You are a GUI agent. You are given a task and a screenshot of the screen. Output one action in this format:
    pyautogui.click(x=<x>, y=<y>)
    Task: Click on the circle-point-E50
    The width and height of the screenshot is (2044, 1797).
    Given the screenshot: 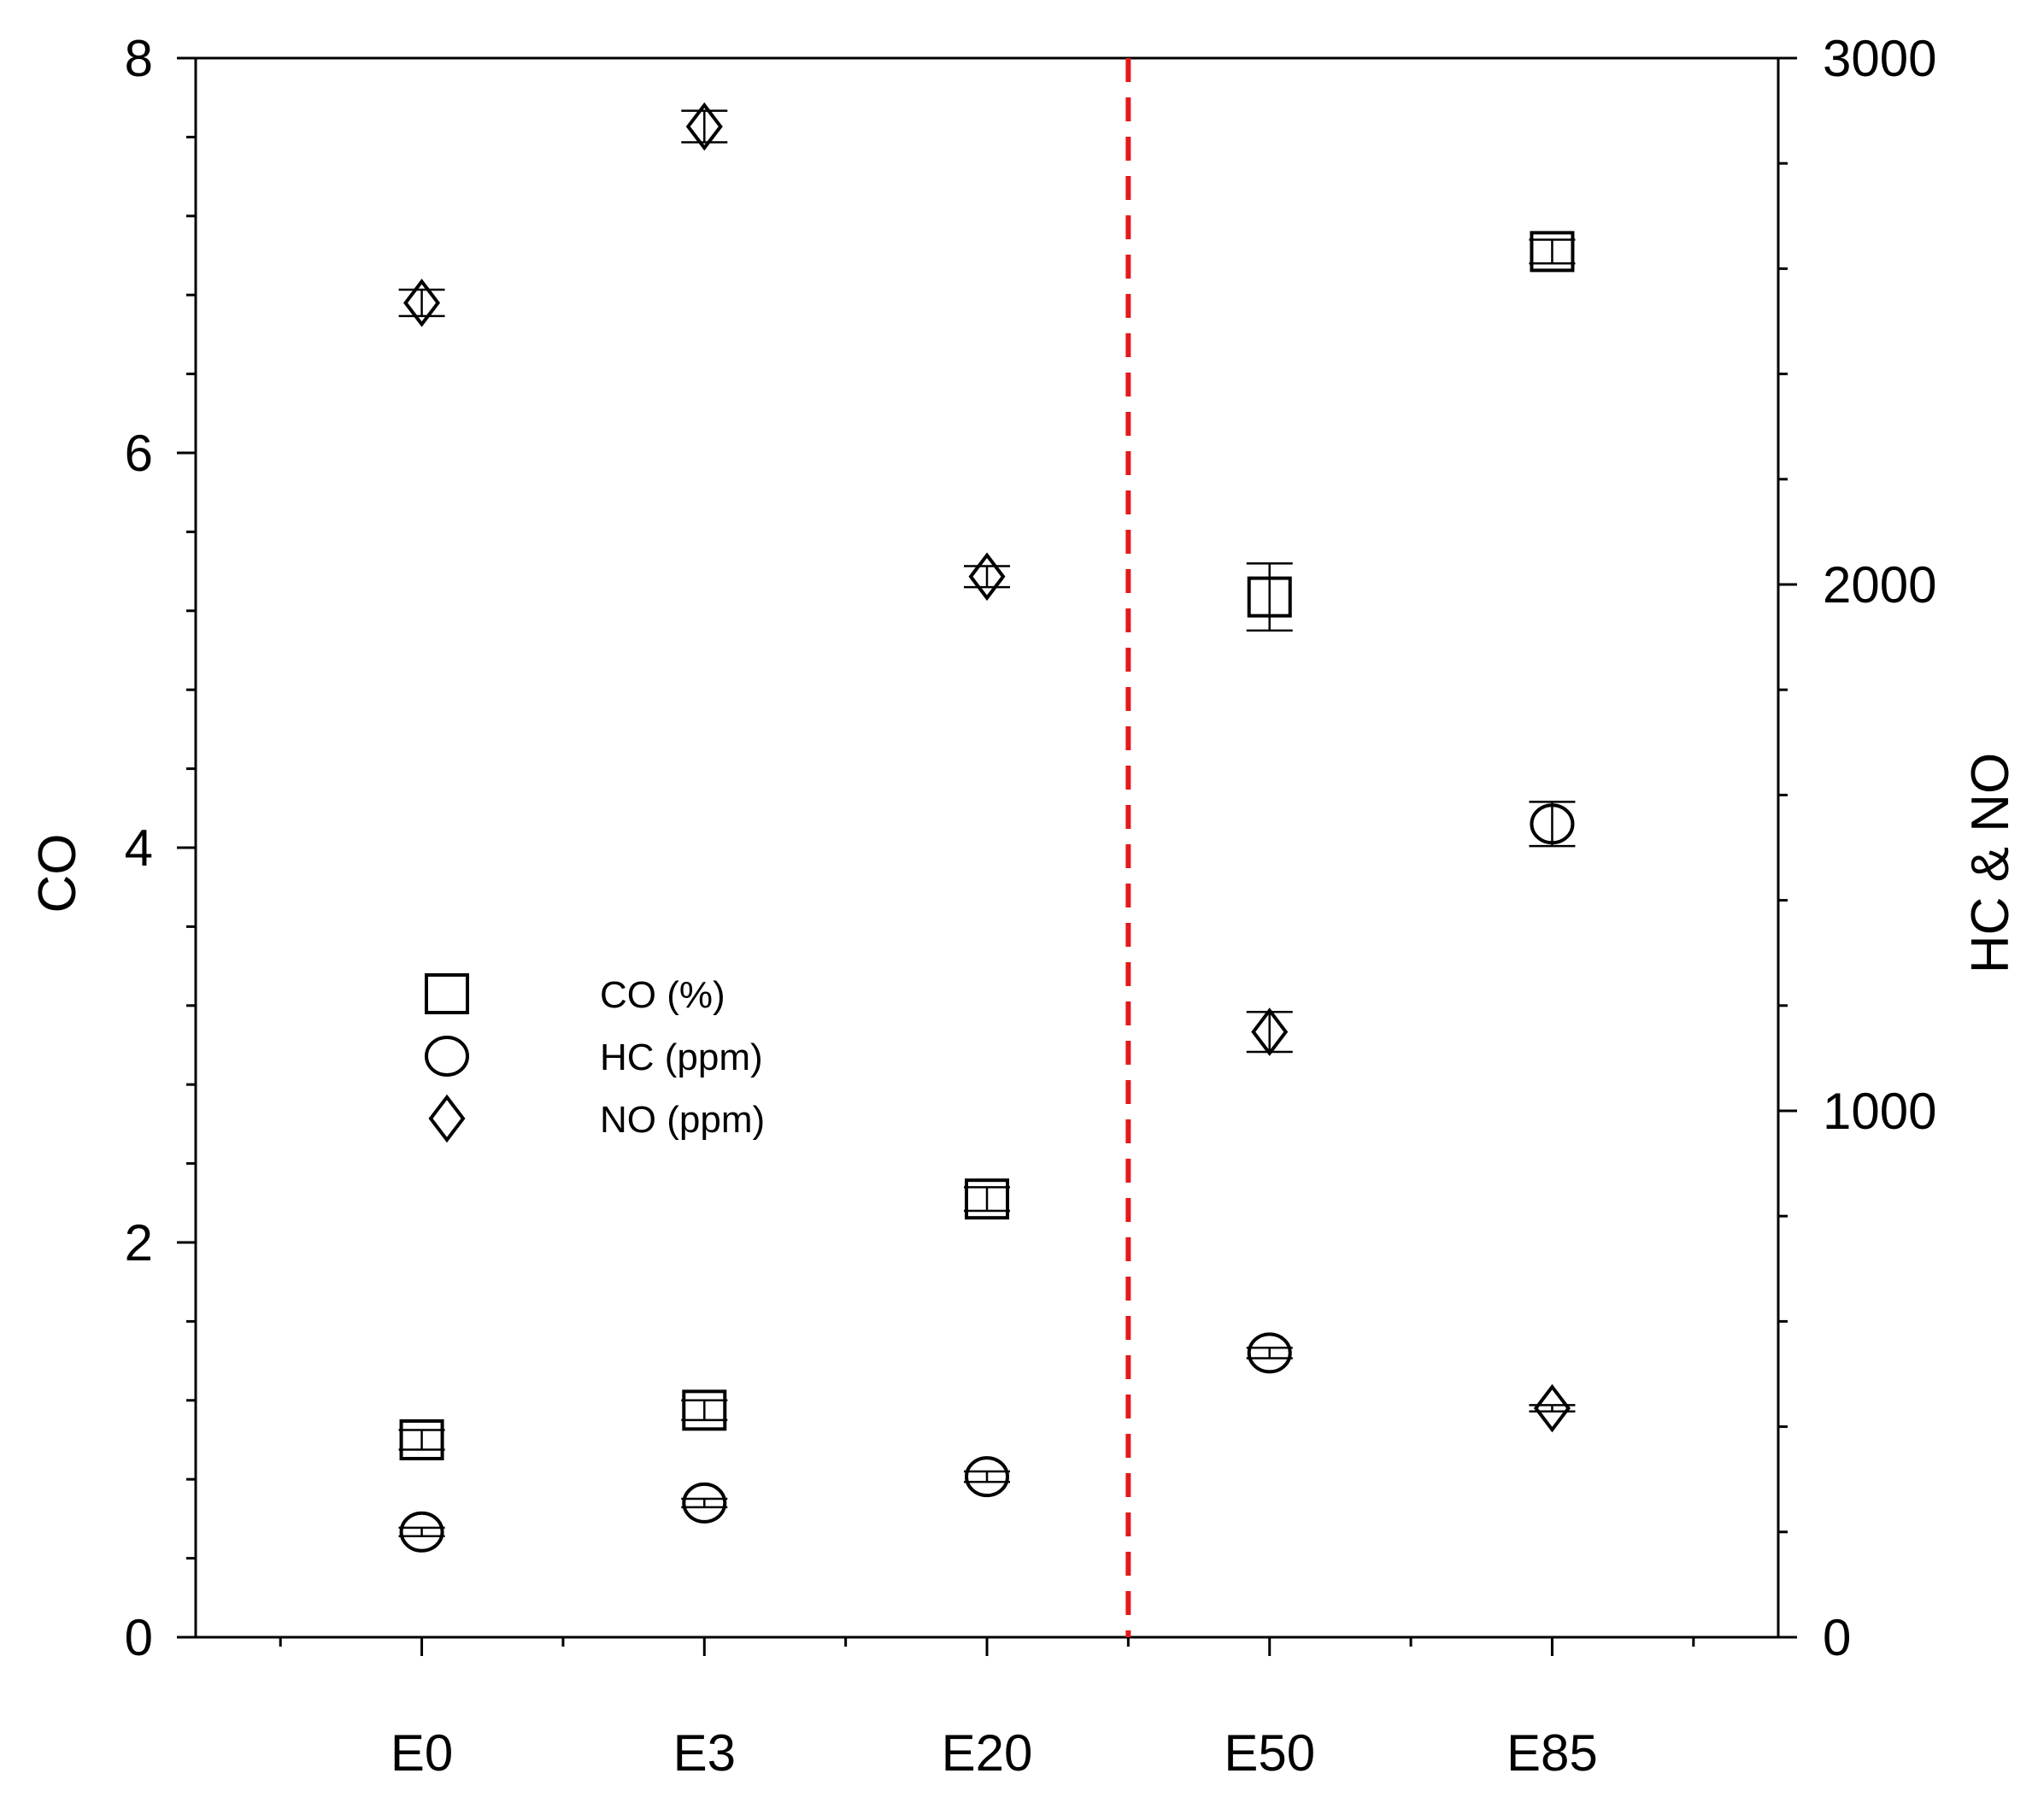 What is the action you would take?
    pyautogui.click(x=1269, y=1353)
    